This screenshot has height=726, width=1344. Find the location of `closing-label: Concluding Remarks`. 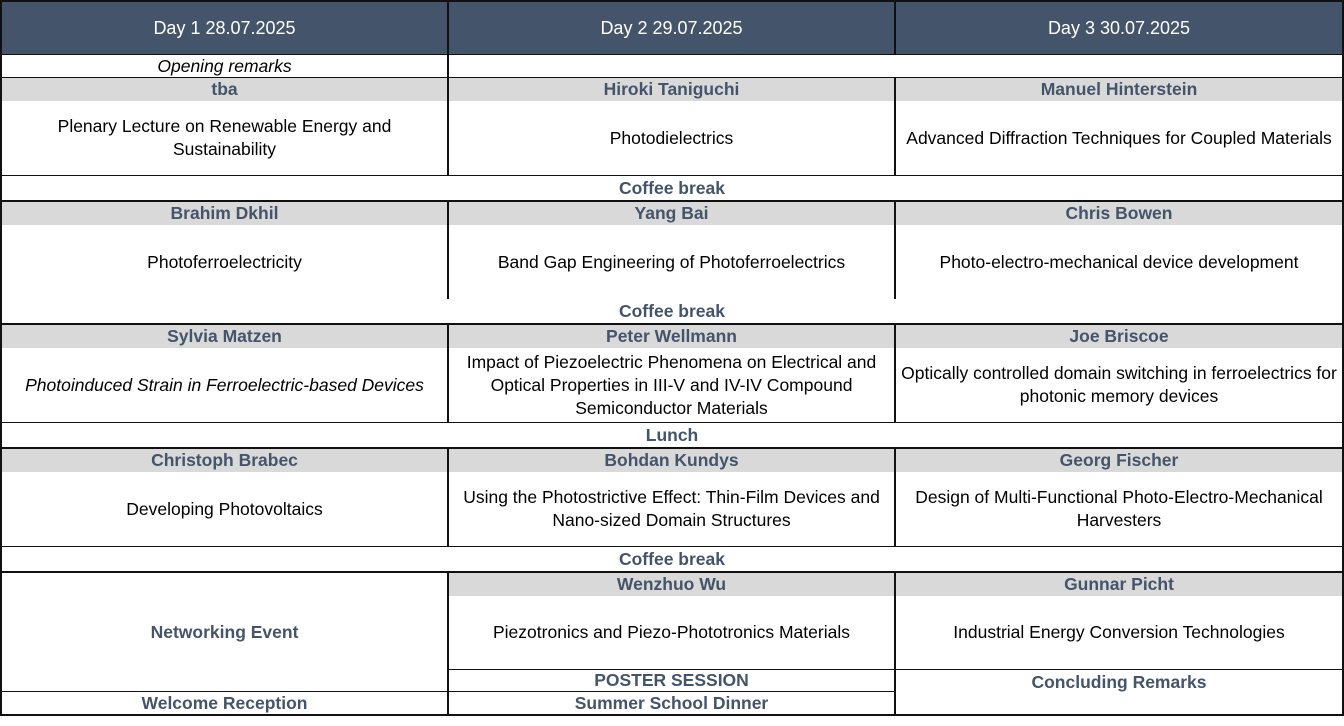

closing-label: Concluding Remarks is located at coordinates (1119, 682).